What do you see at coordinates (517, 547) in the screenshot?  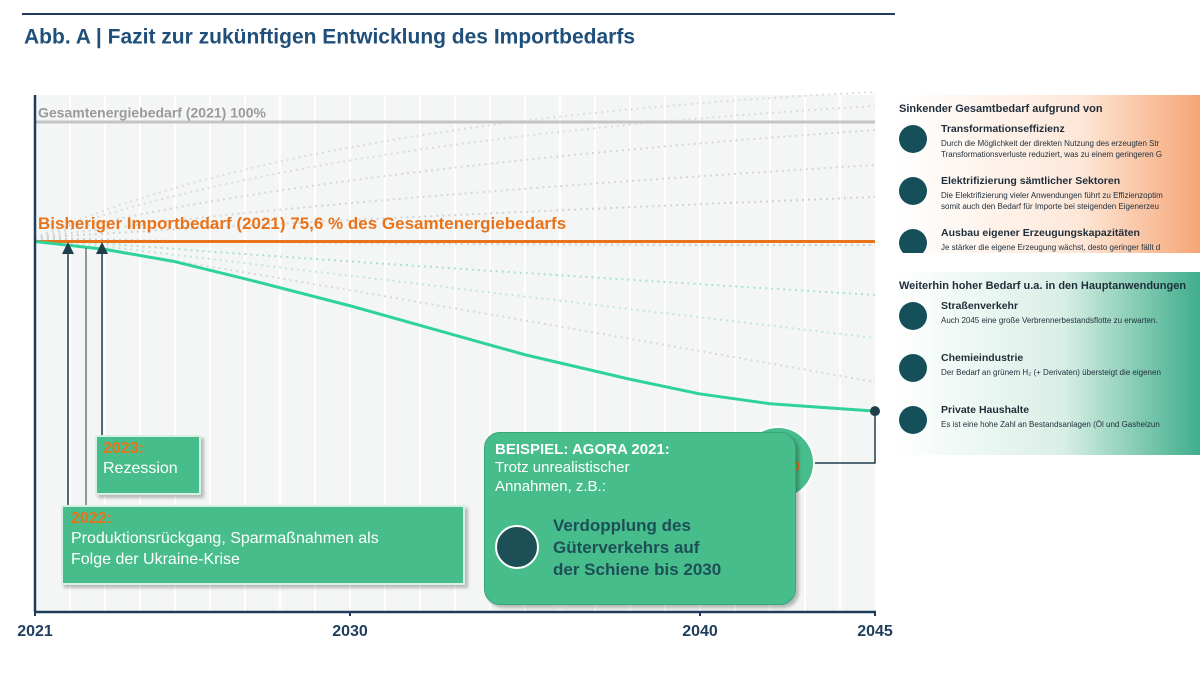 I see `train-icon` at bounding box center [517, 547].